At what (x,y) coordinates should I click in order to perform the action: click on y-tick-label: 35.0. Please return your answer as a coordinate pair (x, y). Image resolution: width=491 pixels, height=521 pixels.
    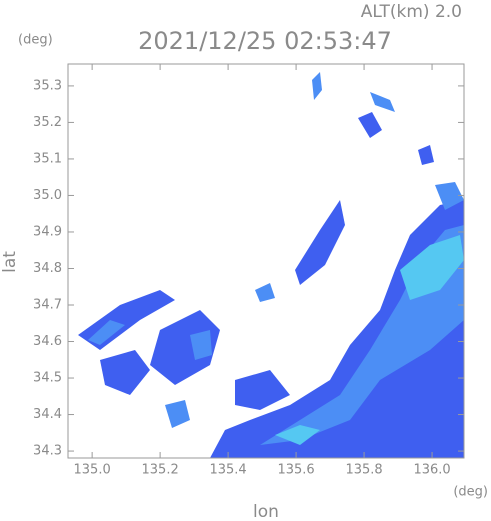
    Looking at the image, I should click on (47, 195).